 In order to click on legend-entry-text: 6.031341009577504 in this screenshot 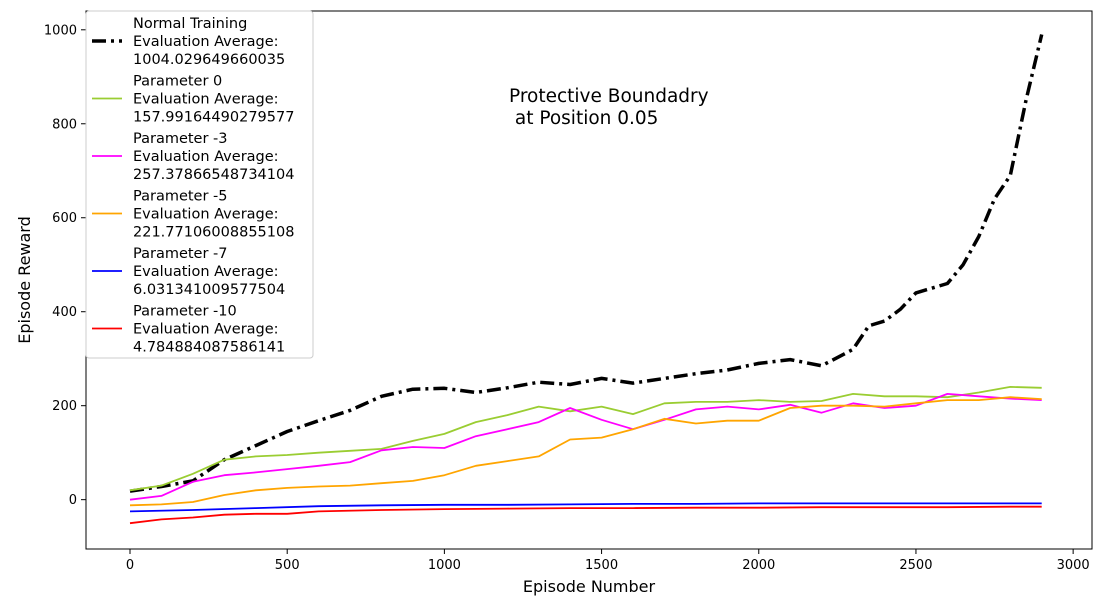, I will do `click(209, 290)`.